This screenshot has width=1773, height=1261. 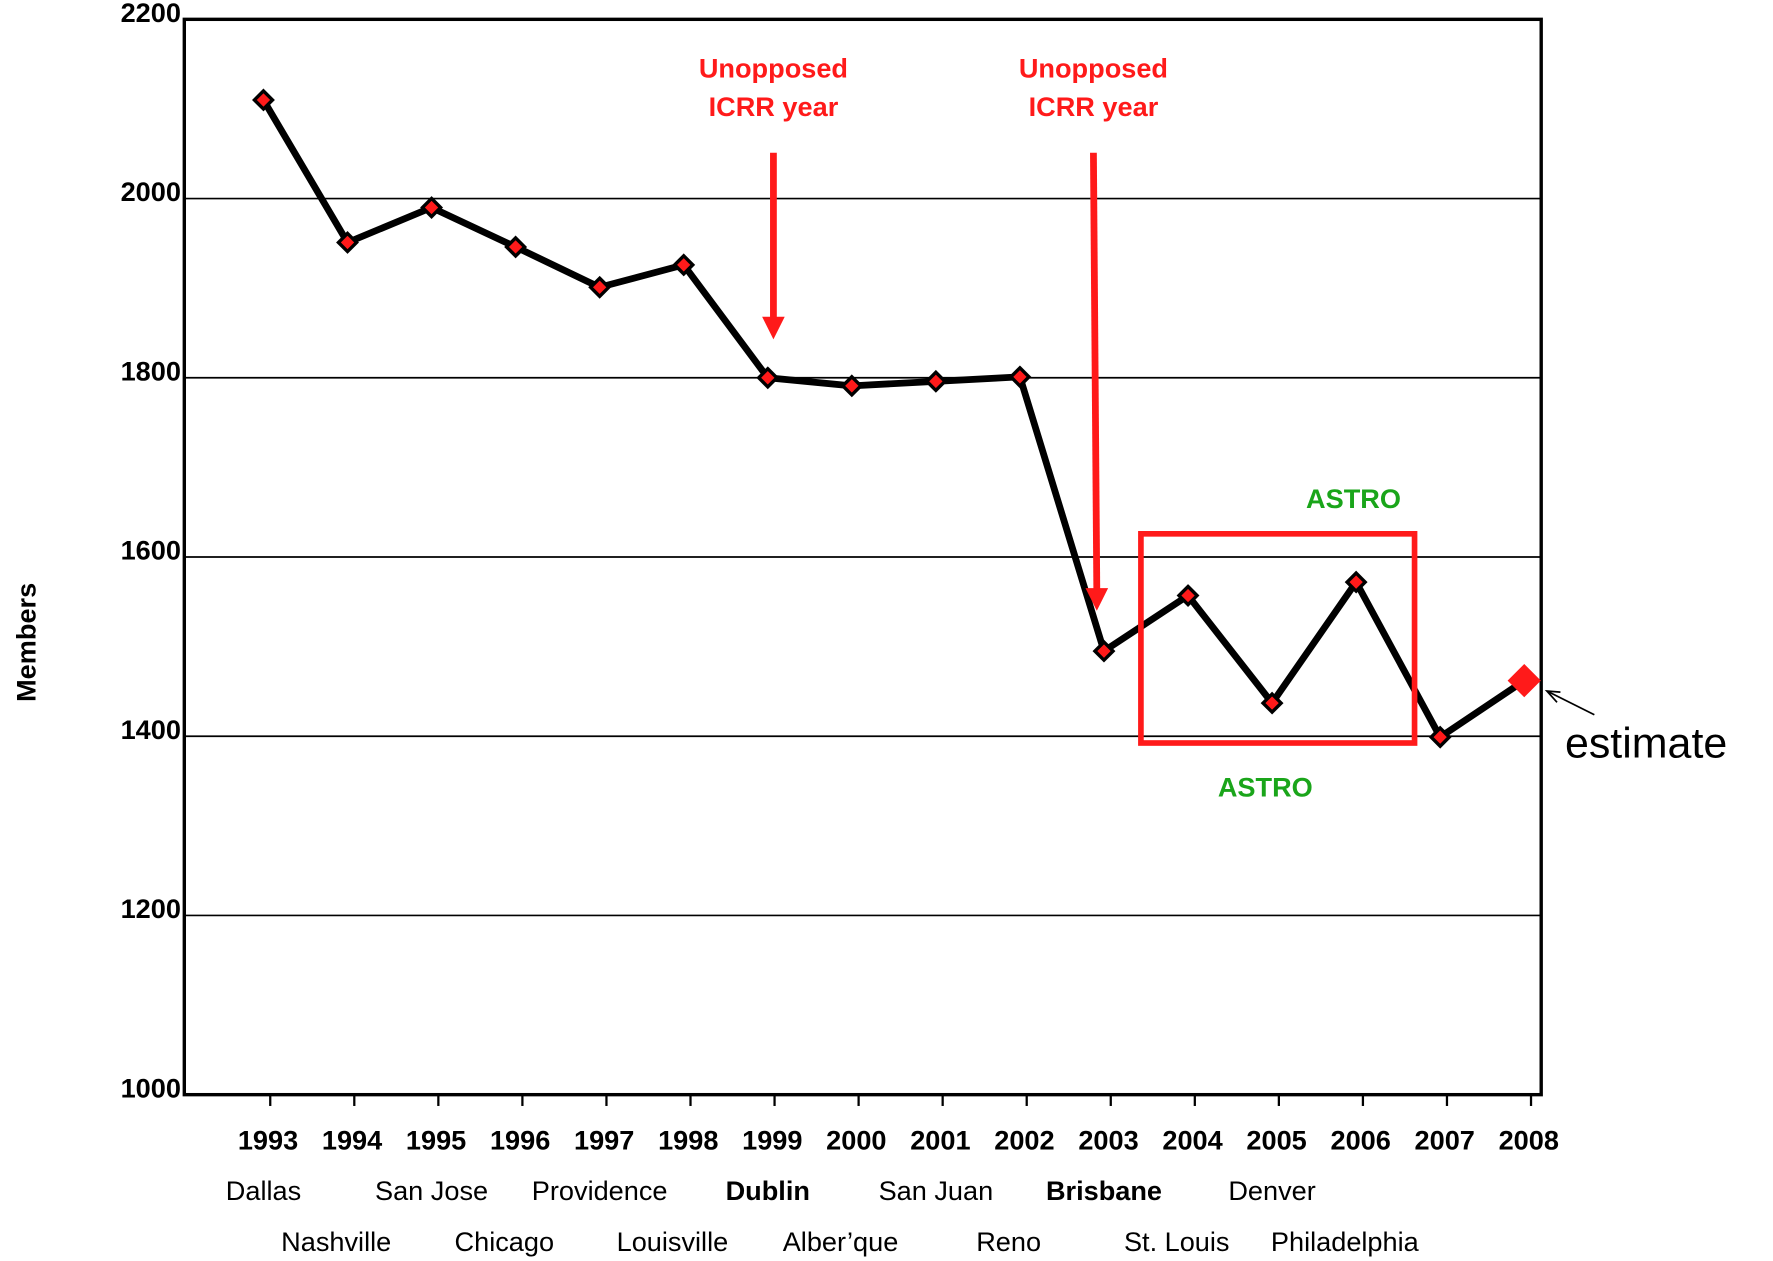 What do you see at coordinates (268, 1139) in the screenshot?
I see `x-tick-label: 1993` at bounding box center [268, 1139].